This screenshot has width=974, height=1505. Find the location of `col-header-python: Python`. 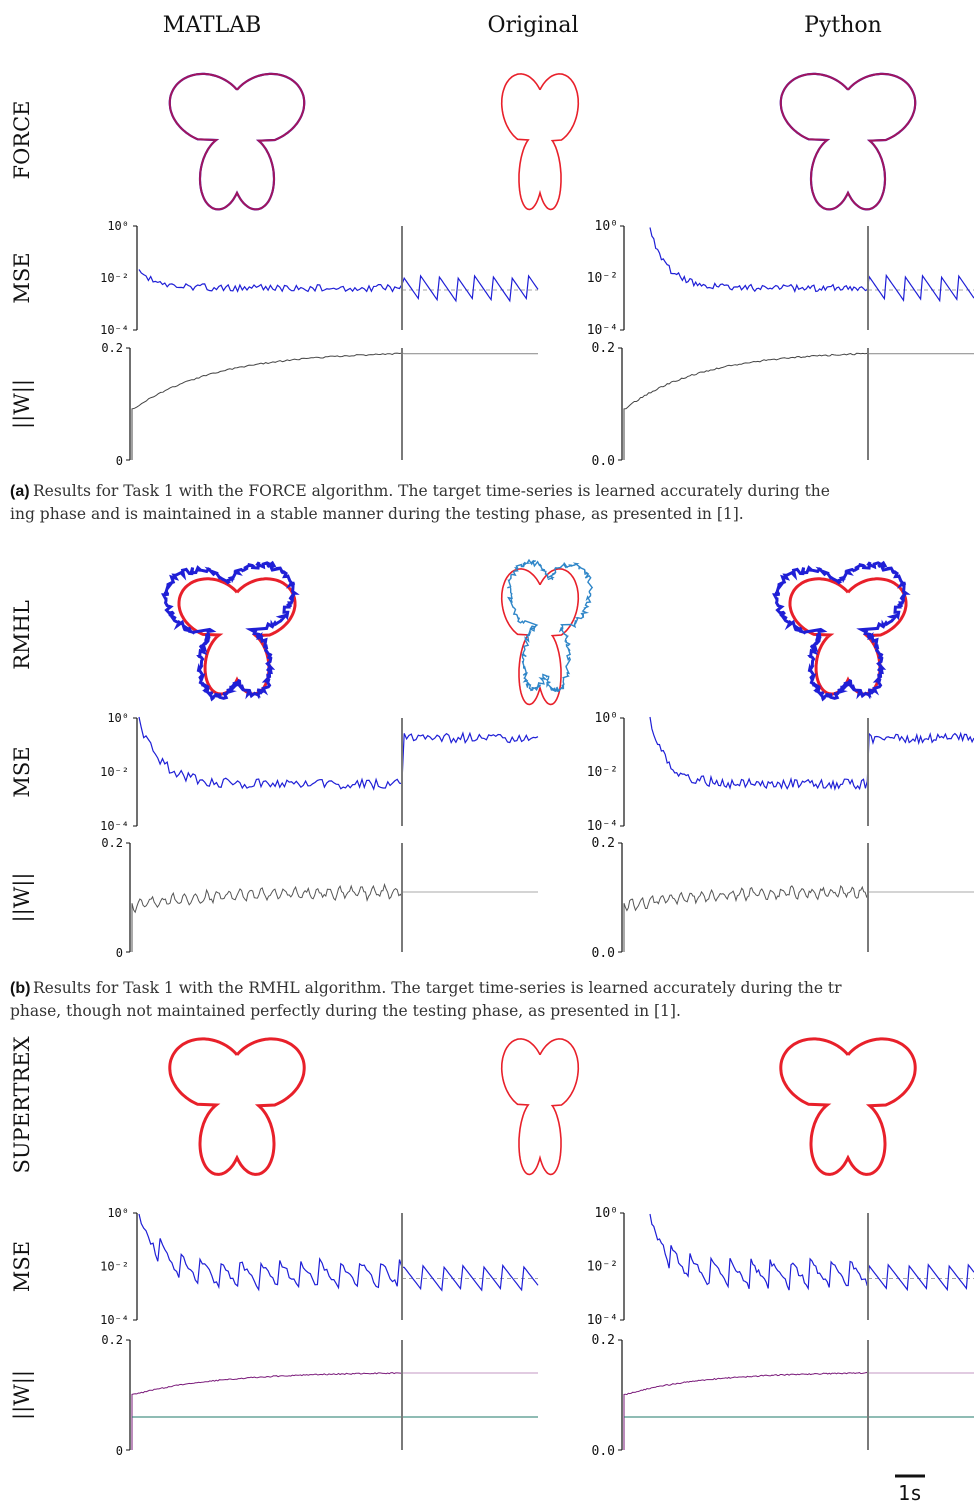

col-header-python: Python is located at coordinates (843, 25).